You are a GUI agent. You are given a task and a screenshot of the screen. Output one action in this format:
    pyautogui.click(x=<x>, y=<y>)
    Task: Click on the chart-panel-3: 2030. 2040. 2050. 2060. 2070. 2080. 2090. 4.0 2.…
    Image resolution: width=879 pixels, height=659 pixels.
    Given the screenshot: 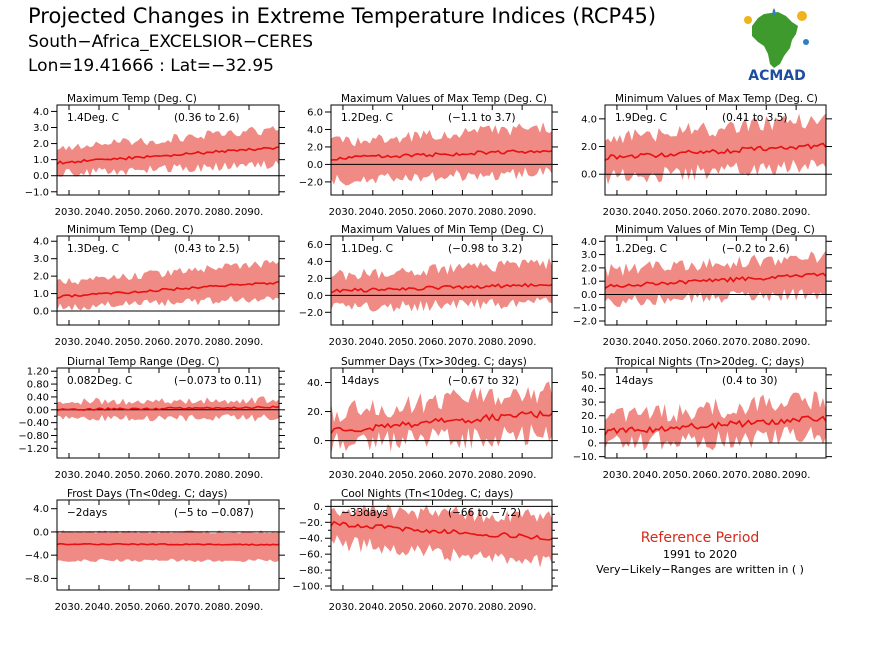 What is the action you would take?
    pyautogui.click(x=706, y=155)
    